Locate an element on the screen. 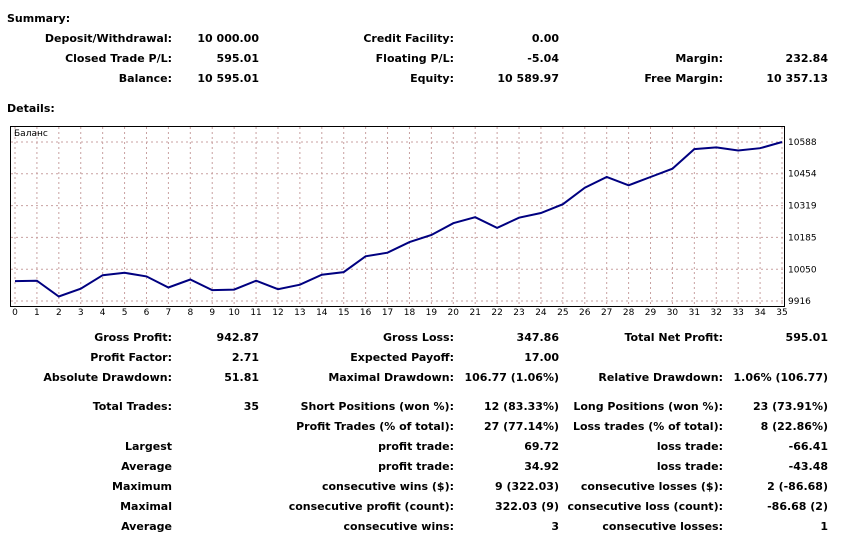 The image size is (855, 537). x-tick-label: 3 is located at coordinates (81, 313).